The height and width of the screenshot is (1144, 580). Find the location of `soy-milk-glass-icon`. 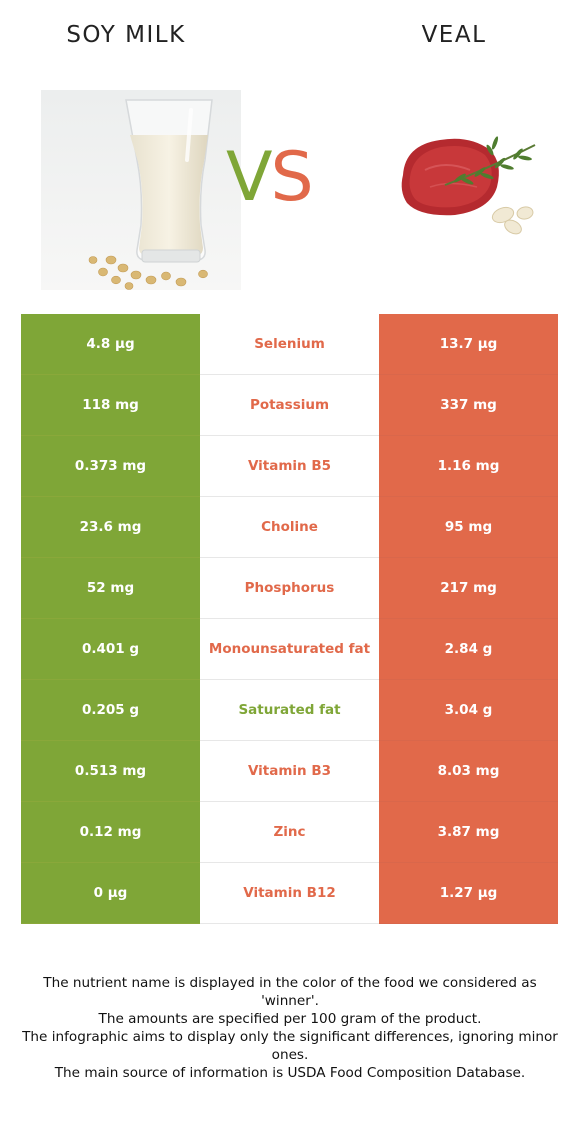

soy-milk-glass-icon is located at coordinates (141, 190).